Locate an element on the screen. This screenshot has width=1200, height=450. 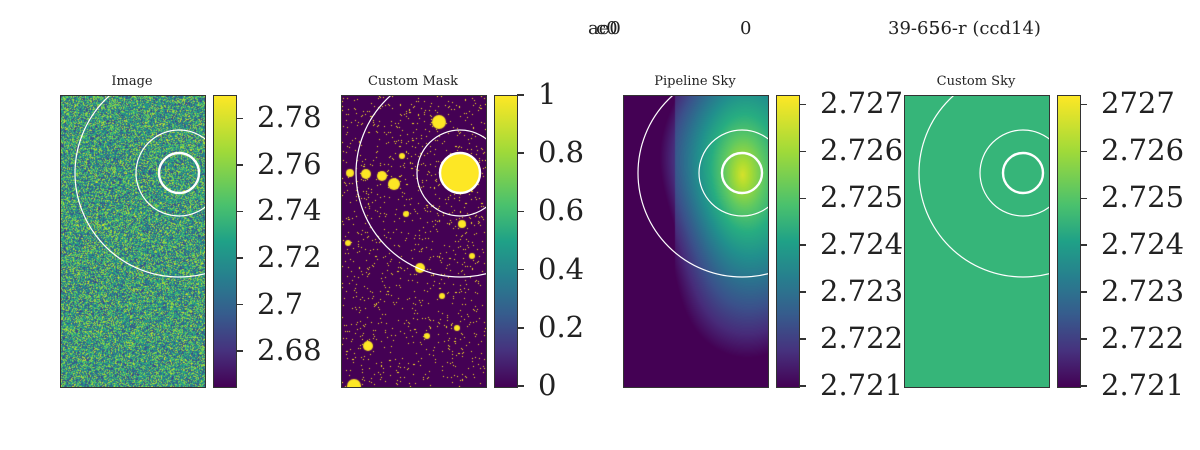
colorbar-tick-label: 2.78 is located at coordinates (289, 117).